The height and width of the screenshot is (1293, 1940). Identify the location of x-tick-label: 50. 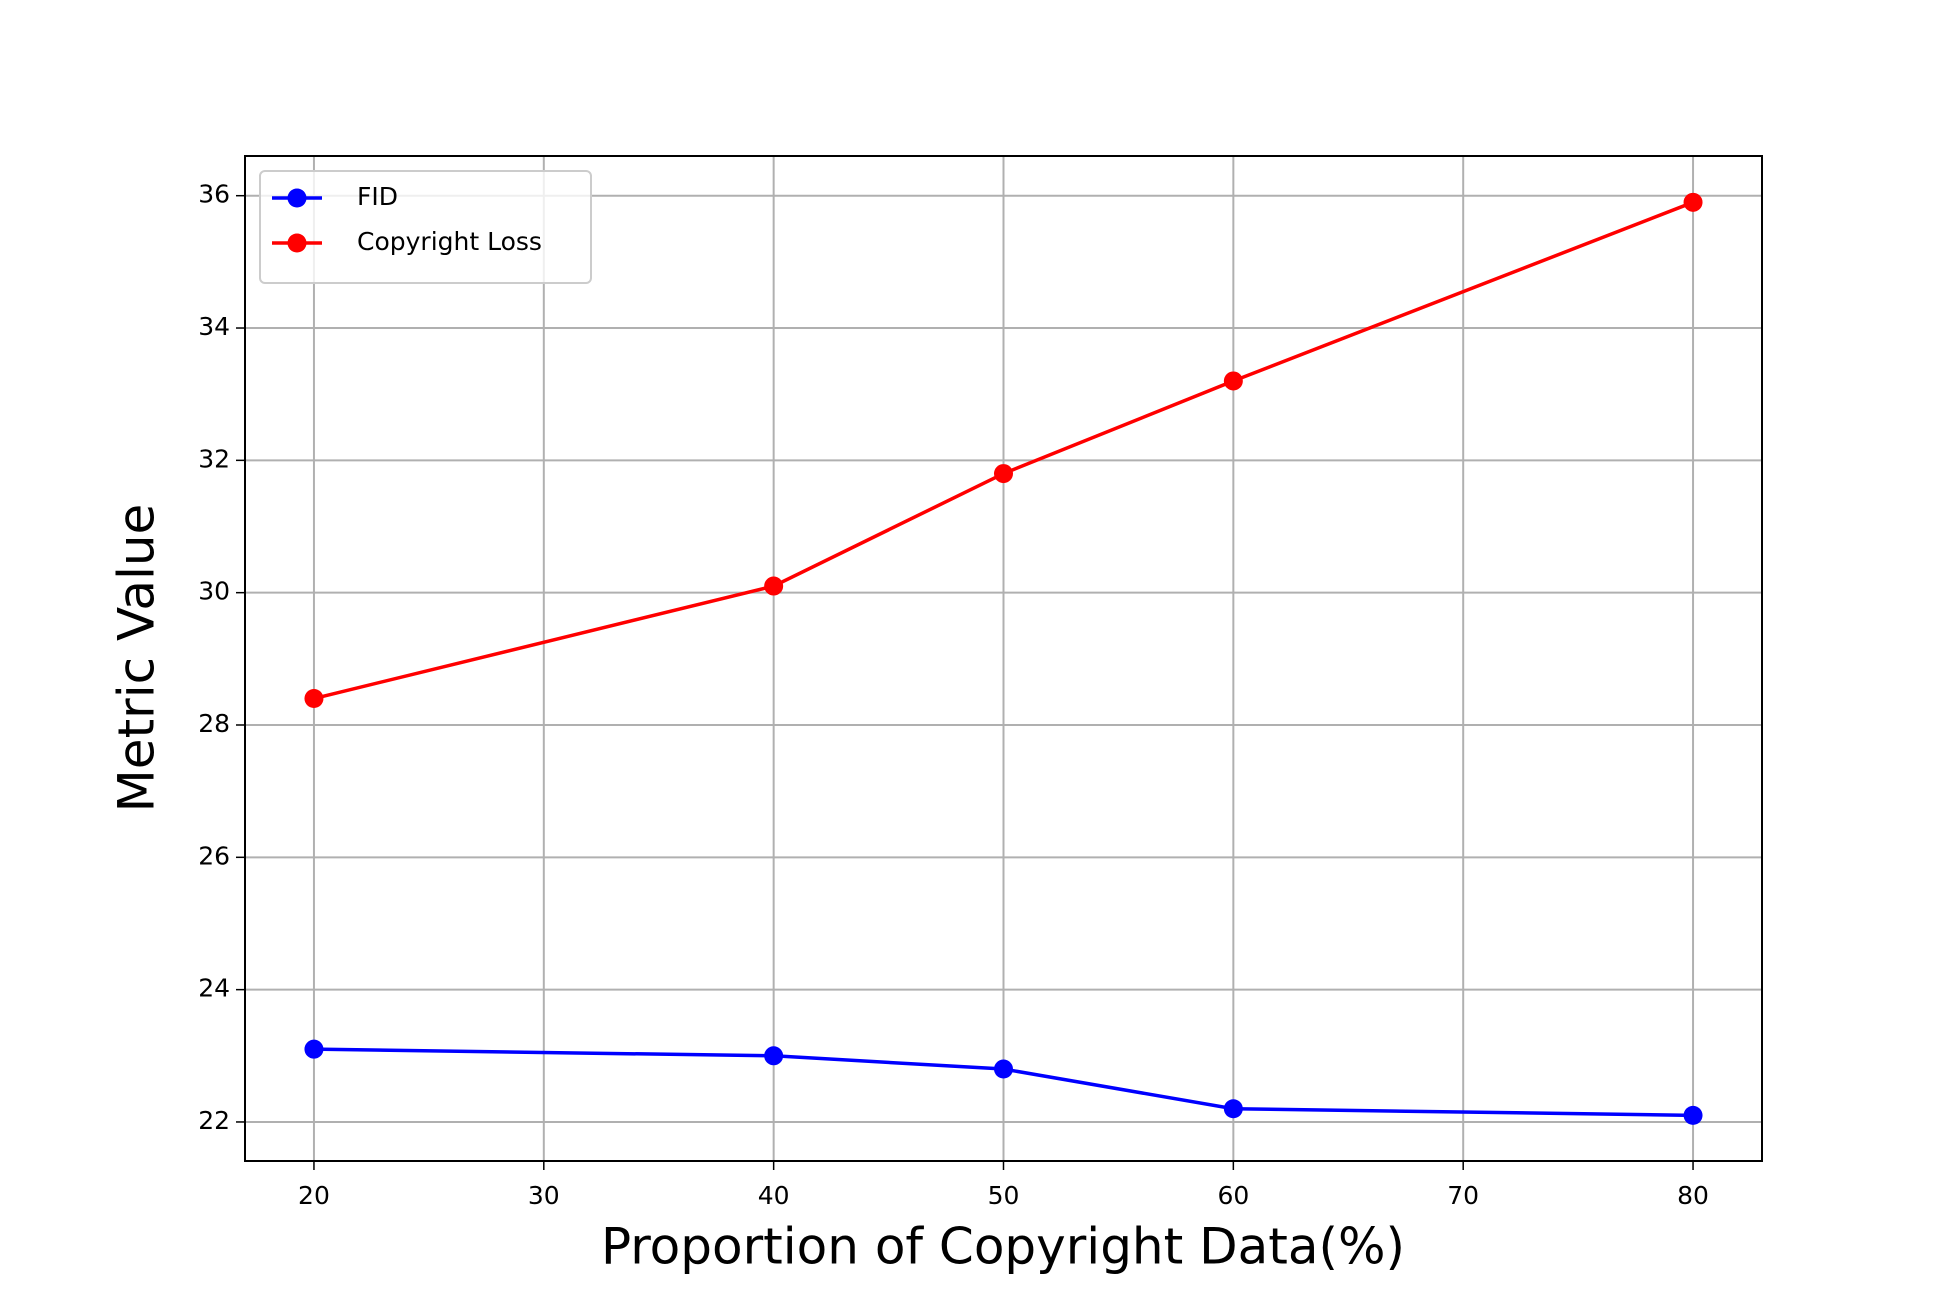
(1004, 1195).